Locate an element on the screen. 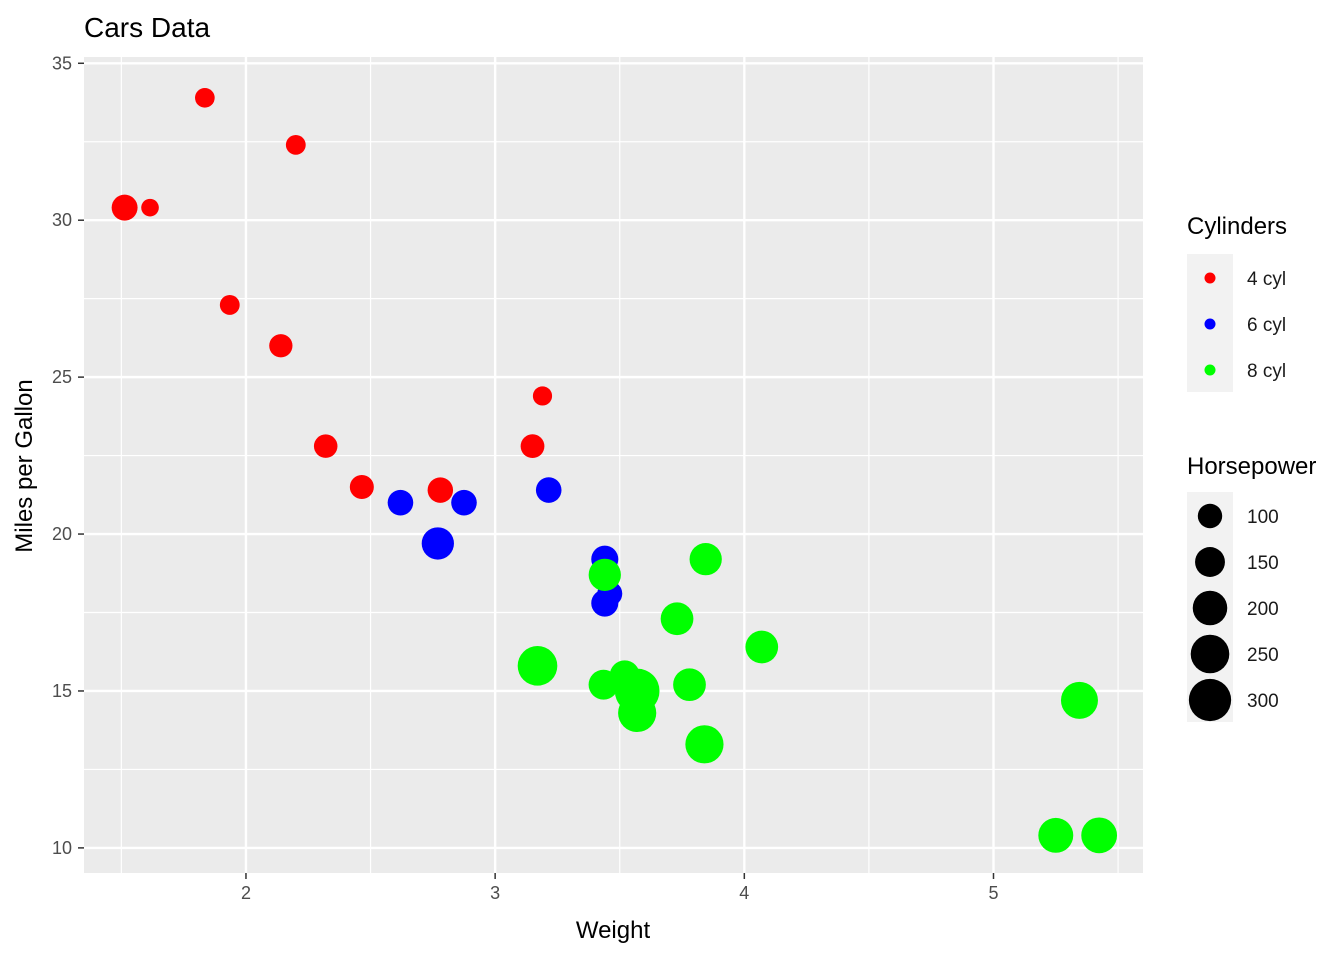 Image resolution: width=1344 pixels, height=960 pixels. horsepower-legend-label: 300 is located at coordinates (1263, 701).